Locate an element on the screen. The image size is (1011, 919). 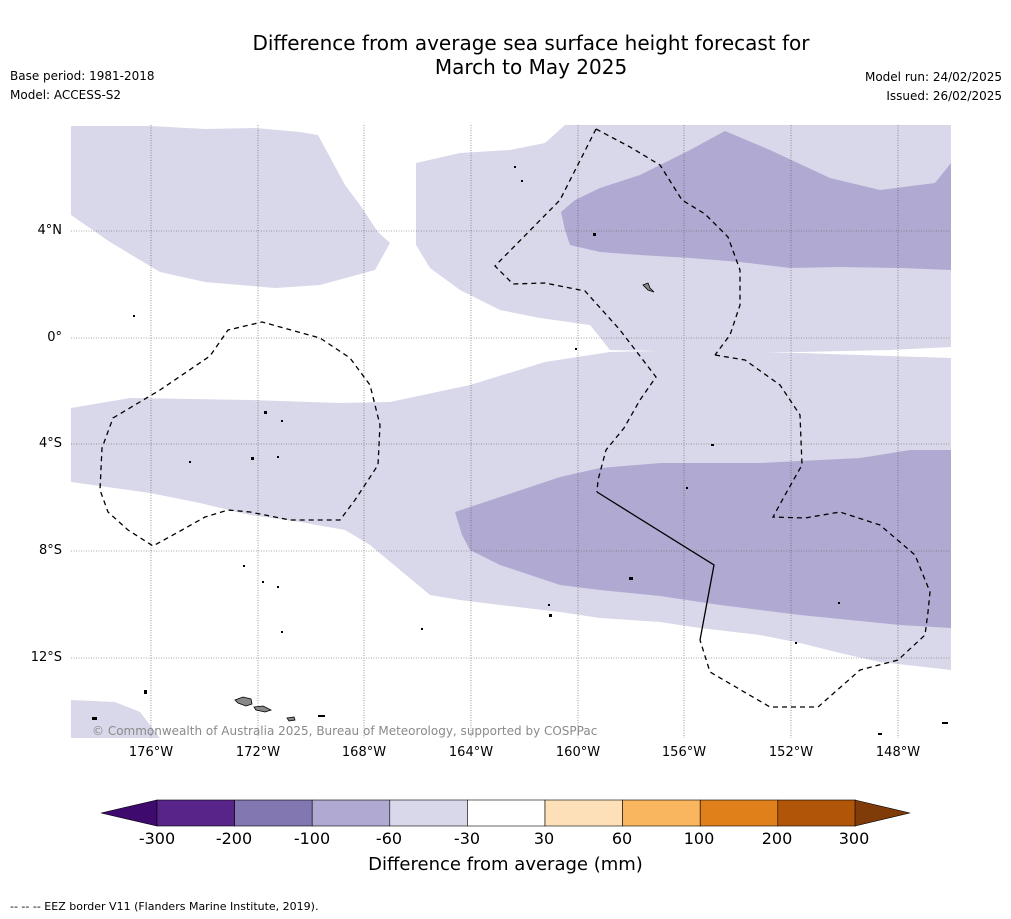
lon-label-172w: 172°W is located at coordinates (258, 752).